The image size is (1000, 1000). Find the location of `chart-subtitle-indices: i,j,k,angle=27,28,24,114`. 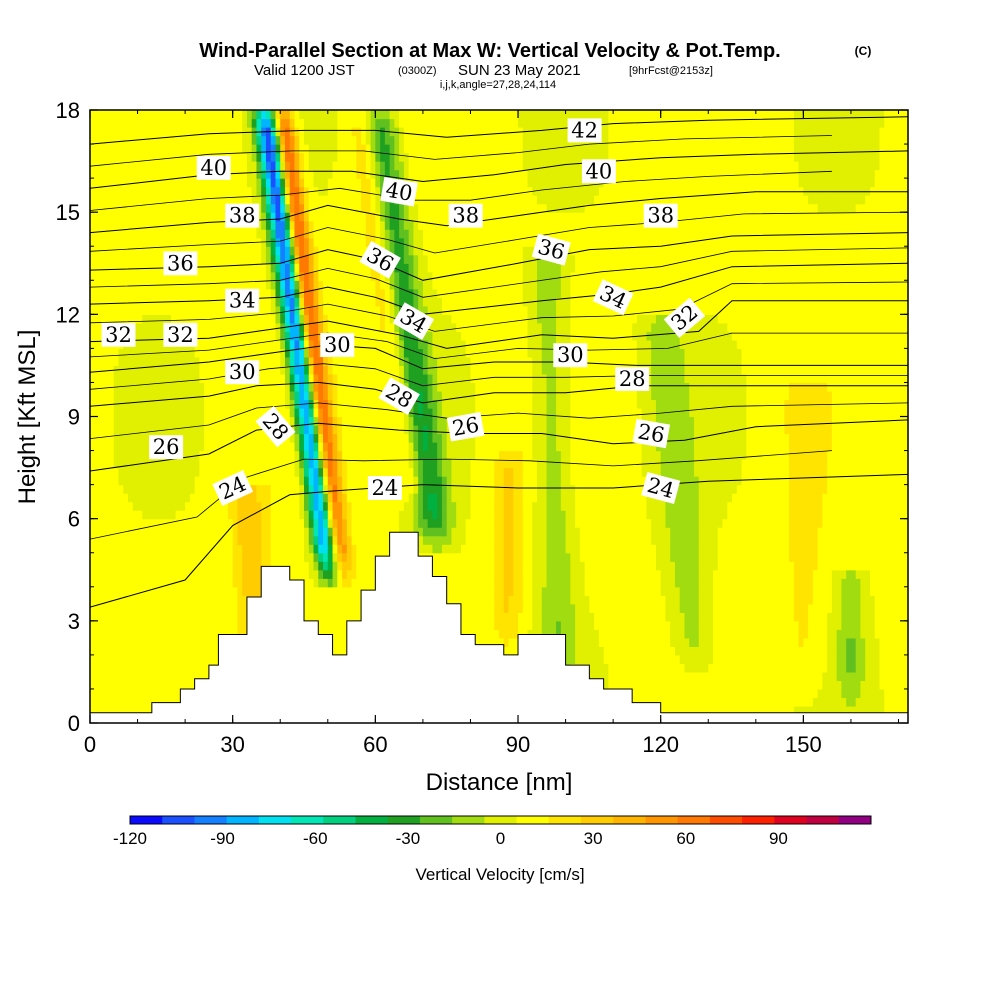

chart-subtitle-indices: i,j,k,angle=27,28,24,114 is located at coordinates (498, 85).